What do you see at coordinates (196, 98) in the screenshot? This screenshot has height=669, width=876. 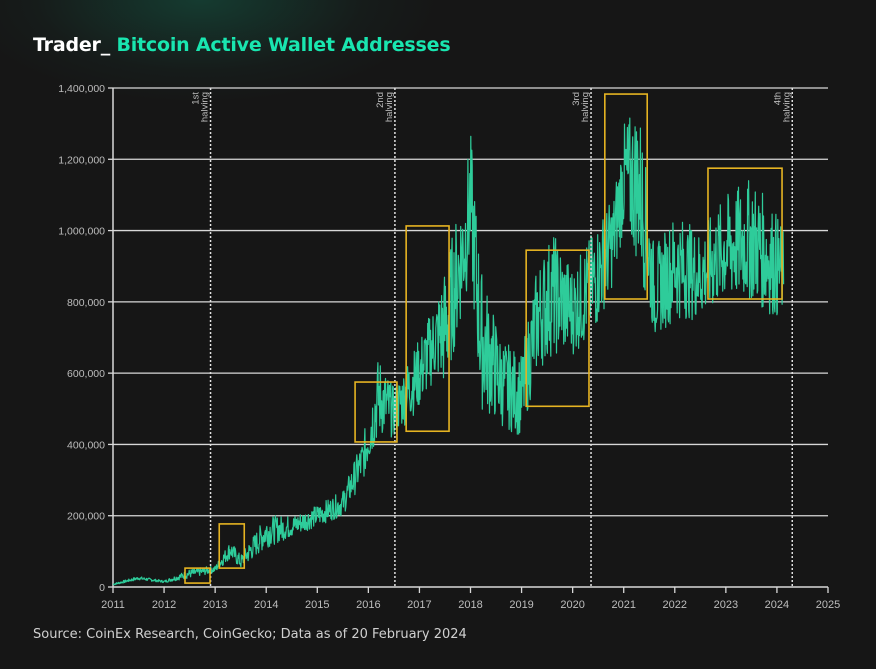 I see `halving-label-ordinal: 1st` at bounding box center [196, 98].